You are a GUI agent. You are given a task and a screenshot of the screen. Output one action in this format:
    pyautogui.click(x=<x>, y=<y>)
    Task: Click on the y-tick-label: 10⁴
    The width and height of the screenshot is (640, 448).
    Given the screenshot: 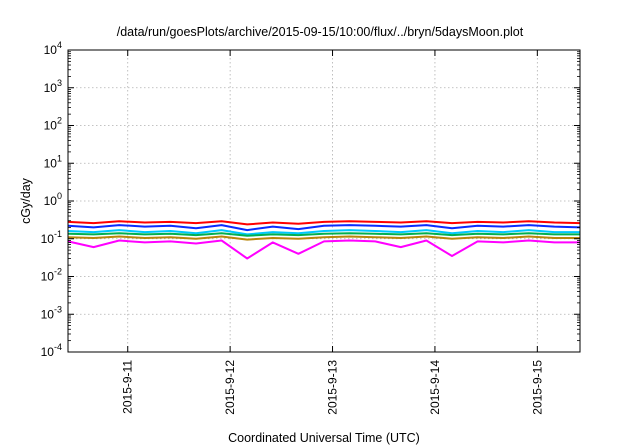 What is the action you would take?
    pyautogui.click(x=53, y=48)
    